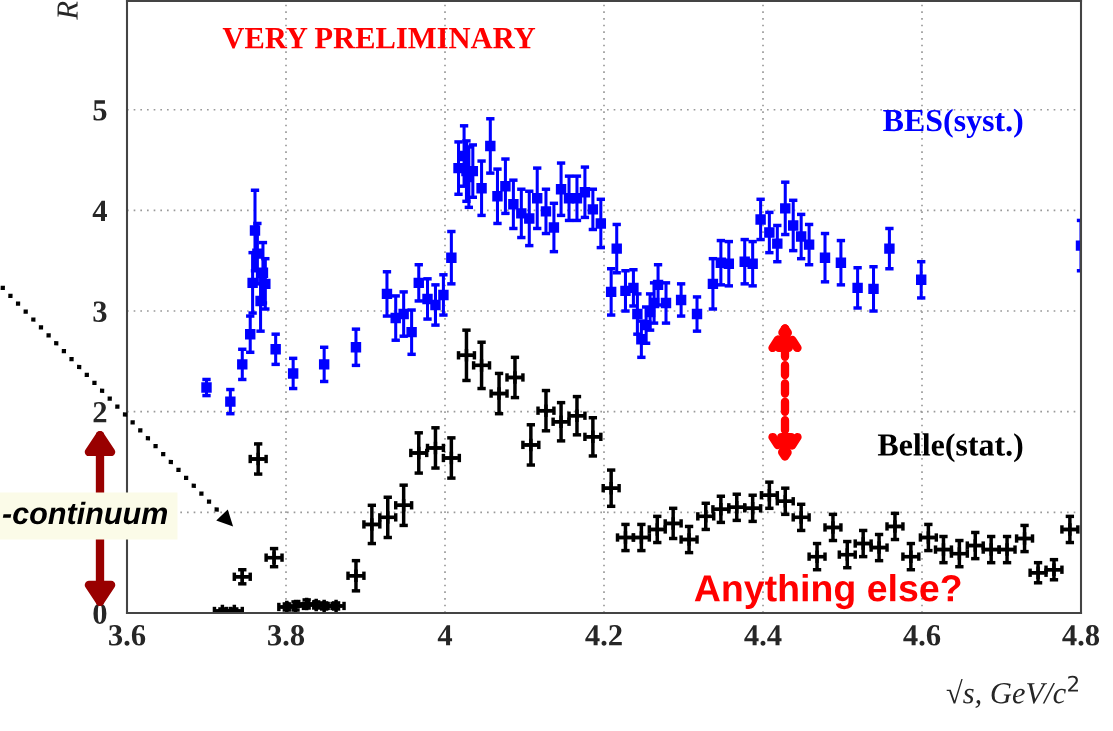 This screenshot has width=1113, height=731. I want to click on y-tick-label: 5, so click(100, 110).